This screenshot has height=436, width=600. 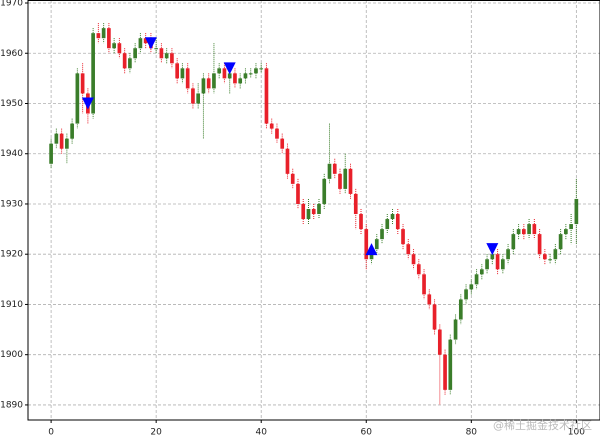 What do you see at coordinates (51, 432) in the screenshot?
I see `x-tick-label: 0` at bounding box center [51, 432].